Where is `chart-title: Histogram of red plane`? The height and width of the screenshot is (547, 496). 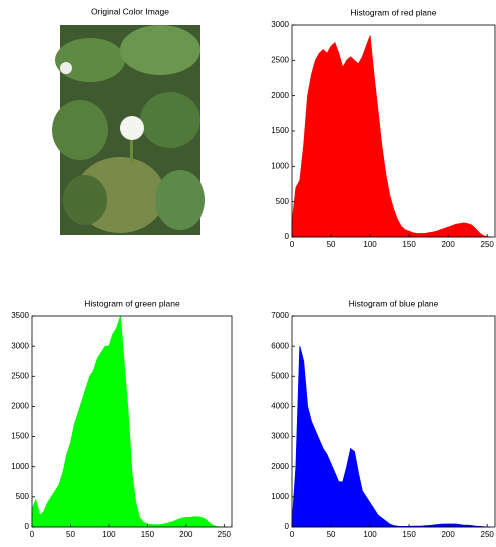
chart-title: Histogram of red plane is located at coordinates (394, 12).